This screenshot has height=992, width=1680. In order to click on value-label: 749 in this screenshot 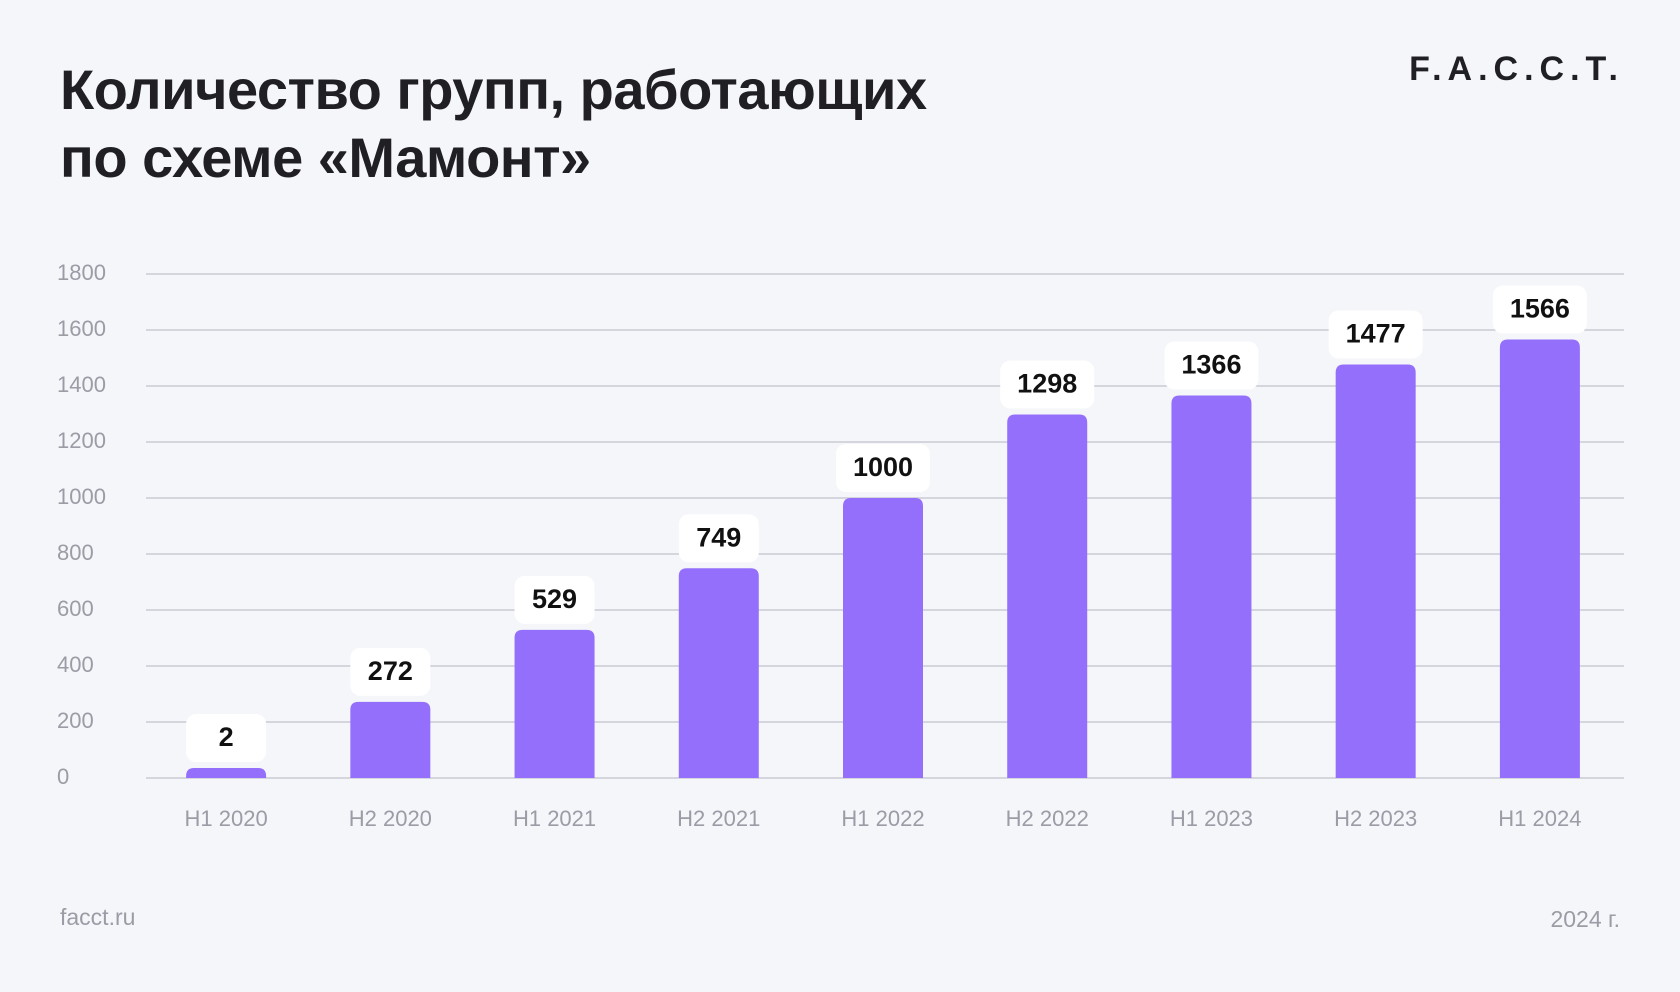, I will do `click(718, 537)`.